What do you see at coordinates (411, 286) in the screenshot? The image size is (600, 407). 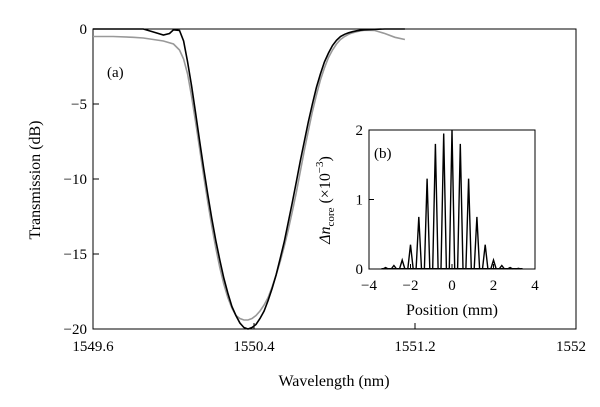 I see `inset-x-tick-label: −2` at bounding box center [411, 286].